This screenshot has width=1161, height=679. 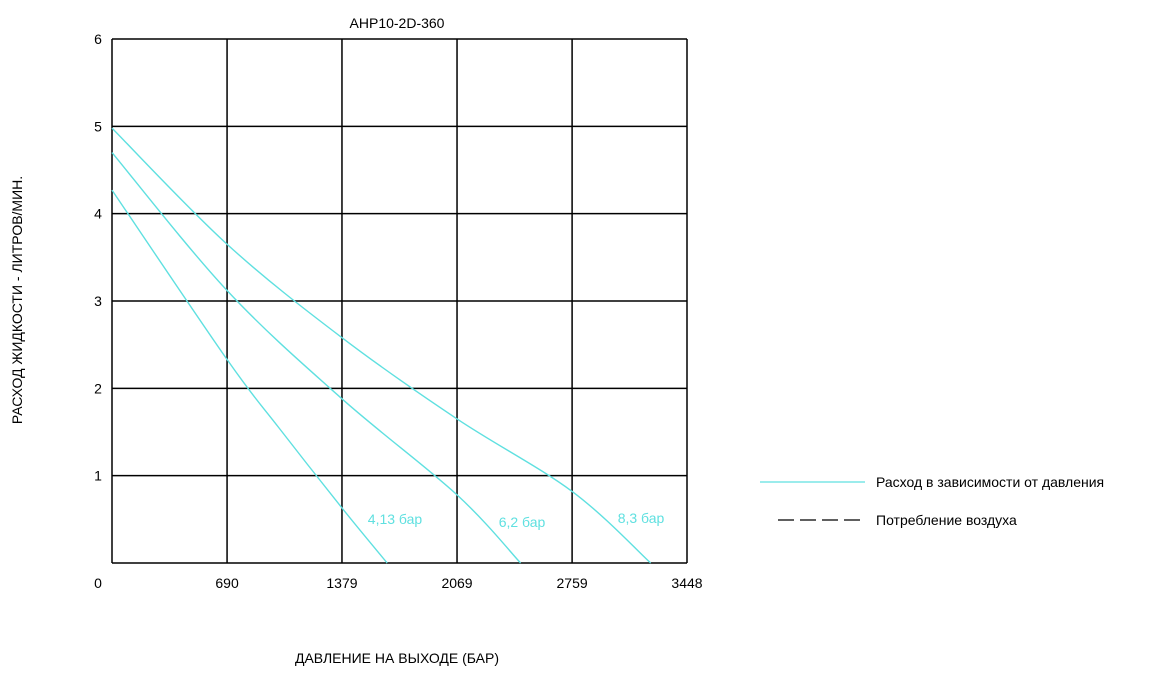 What do you see at coordinates (98, 39) in the screenshot?
I see `y-tick-label-6: 6` at bounding box center [98, 39].